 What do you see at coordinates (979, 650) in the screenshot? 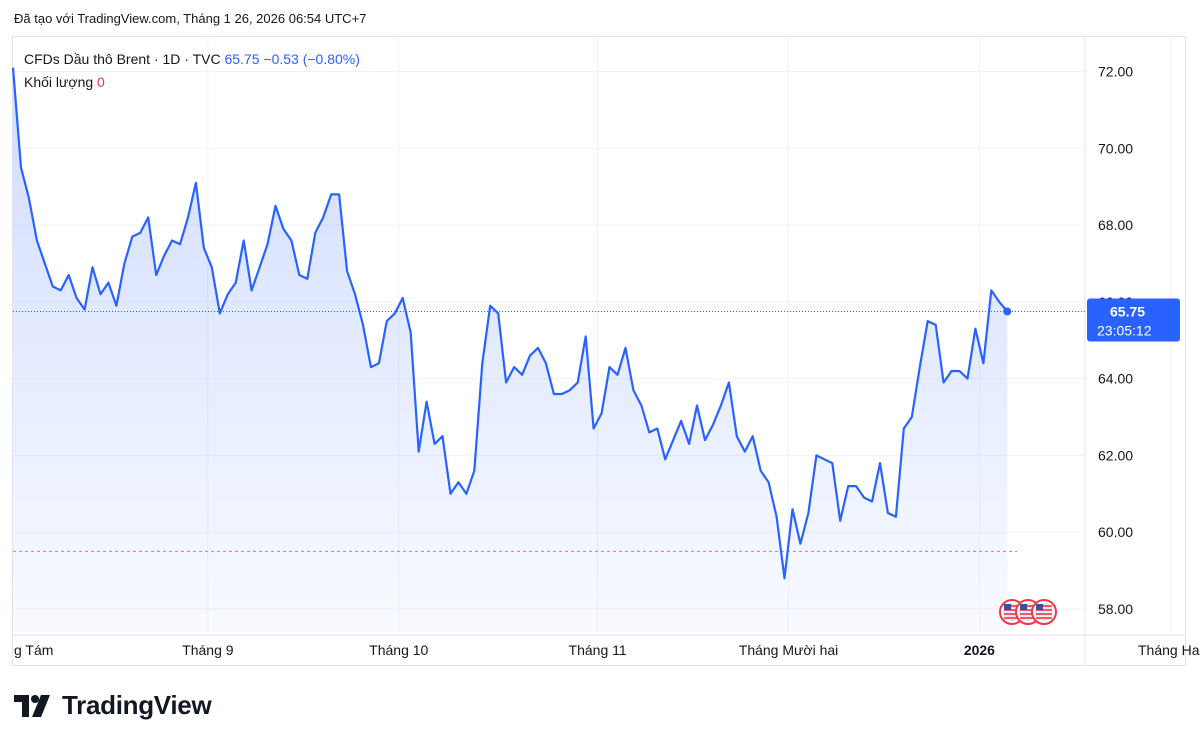
I see `x-tick-label: 2026` at bounding box center [979, 650].